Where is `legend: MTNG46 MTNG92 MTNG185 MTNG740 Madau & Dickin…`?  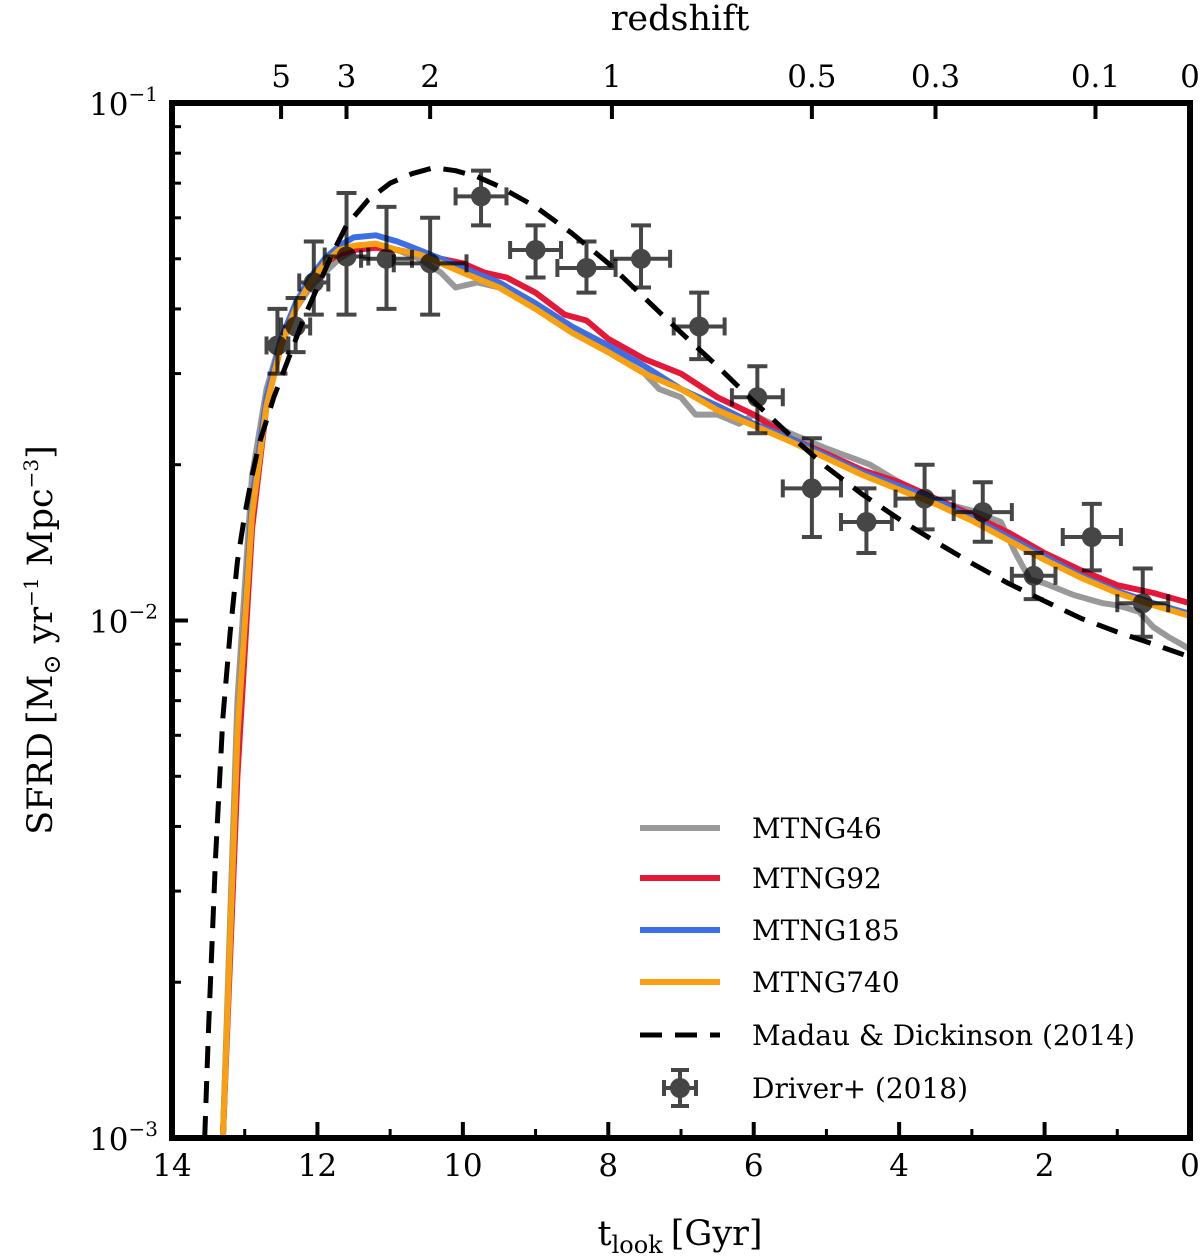
legend: MTNG46 MTNG92 MTNG185 MTNG740 Madau & Dickin… is located at coordinates (887, 960).